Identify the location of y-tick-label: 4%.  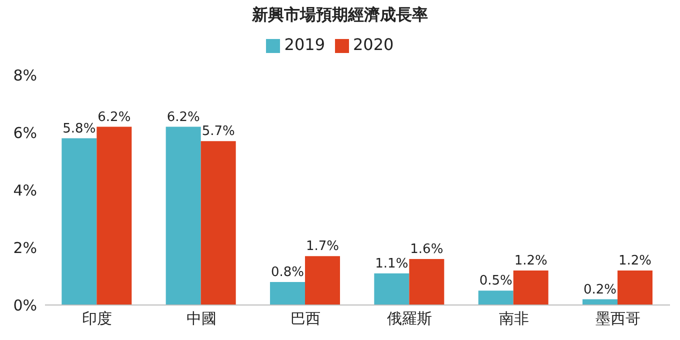
(25, 190).